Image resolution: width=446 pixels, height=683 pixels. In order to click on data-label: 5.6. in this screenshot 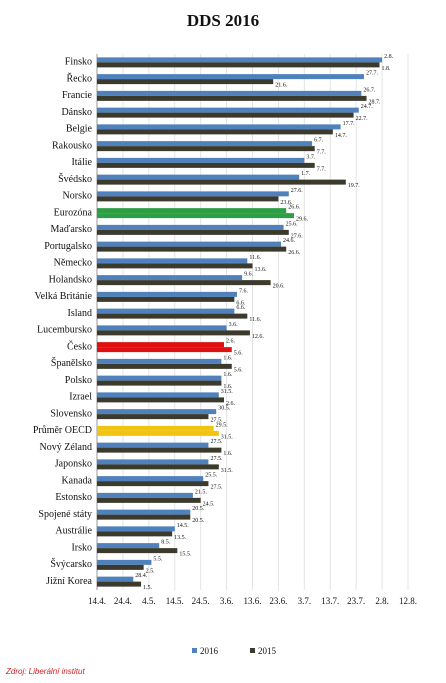, I will do `click(239, 354)`.